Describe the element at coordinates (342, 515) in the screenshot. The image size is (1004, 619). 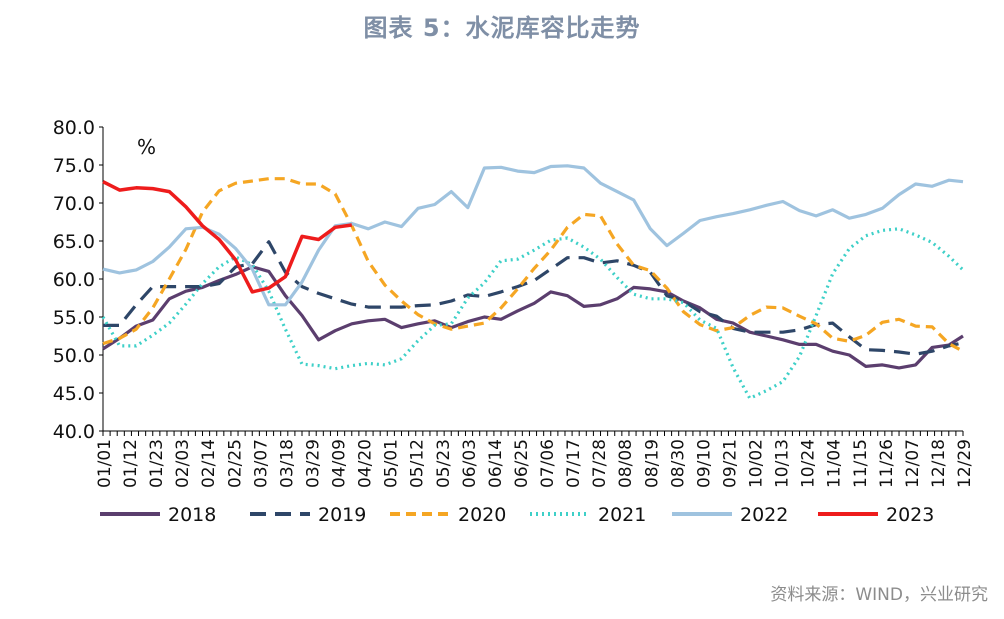
I see `legend-label-2019: 2019` at that location.